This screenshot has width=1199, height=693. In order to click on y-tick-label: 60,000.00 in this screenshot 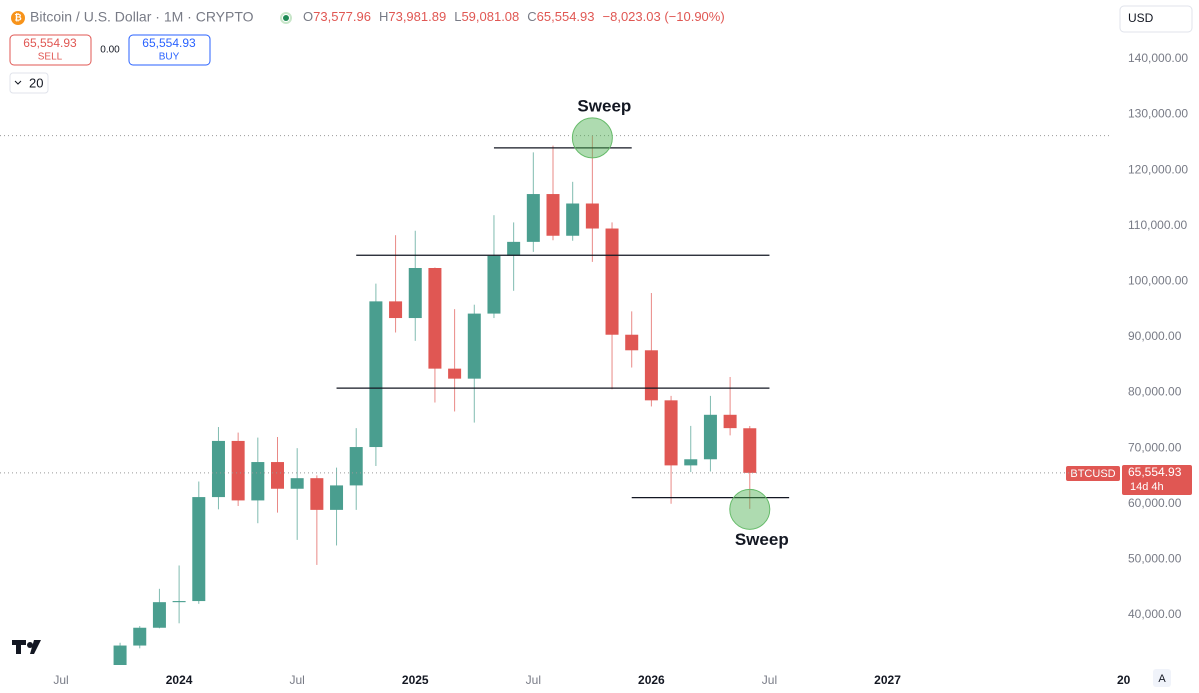, I will do `click(1155, 503)`.